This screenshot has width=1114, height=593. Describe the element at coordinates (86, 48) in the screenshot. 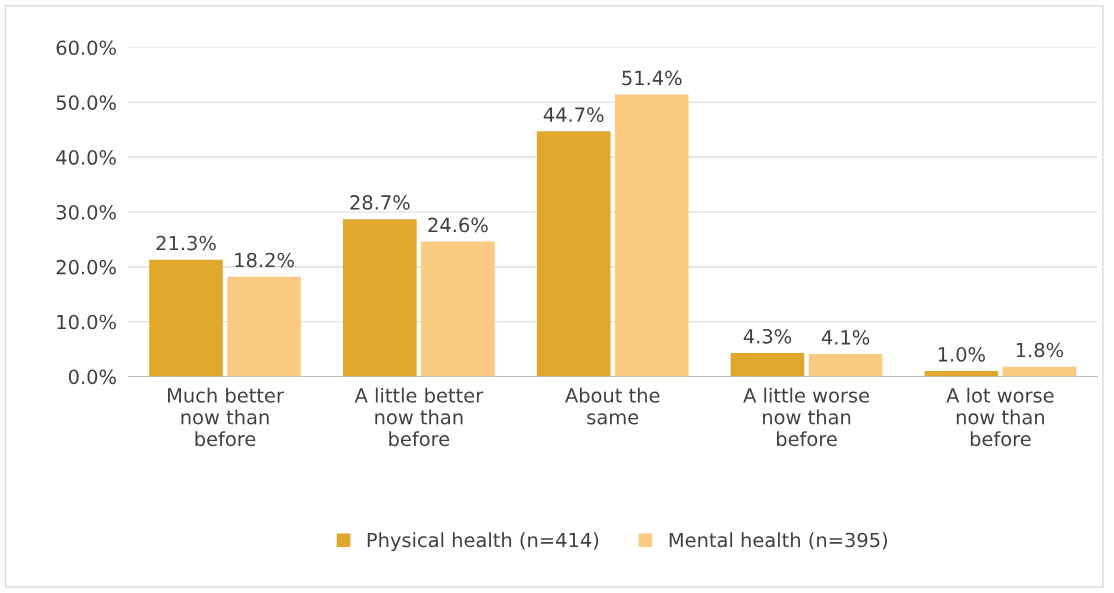

I see `y-tick-label: 60.0%` at that location.